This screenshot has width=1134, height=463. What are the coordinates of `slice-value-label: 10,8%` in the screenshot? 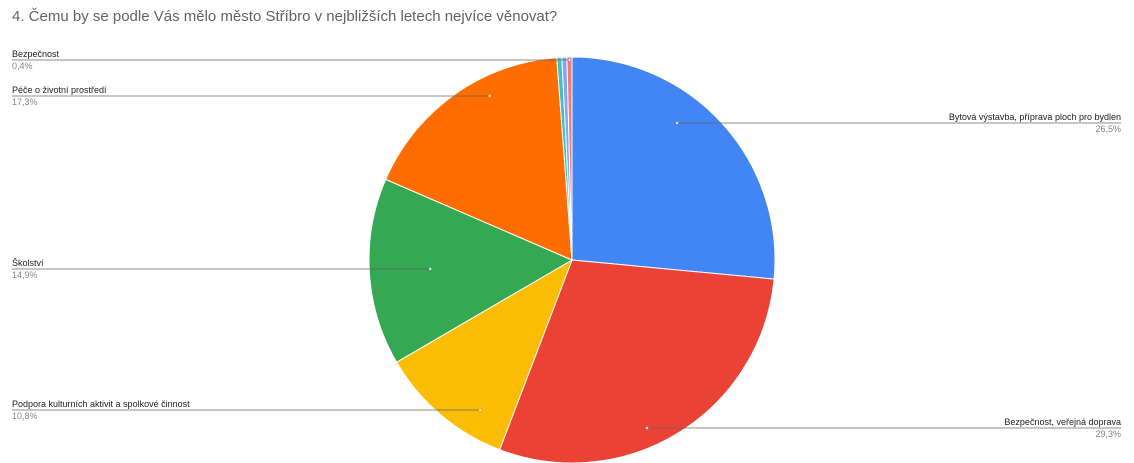 It's located at (25, 416).